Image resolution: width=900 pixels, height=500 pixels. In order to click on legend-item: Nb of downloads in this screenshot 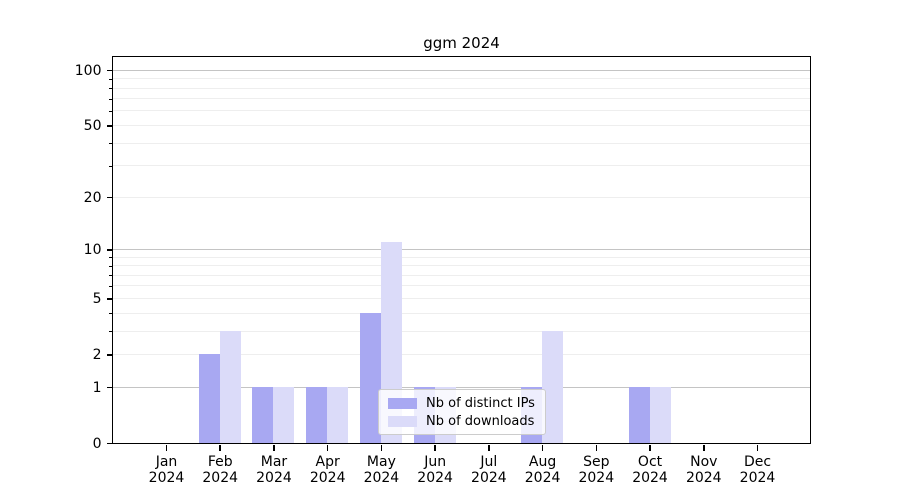, I will do `click(466, 421)`.